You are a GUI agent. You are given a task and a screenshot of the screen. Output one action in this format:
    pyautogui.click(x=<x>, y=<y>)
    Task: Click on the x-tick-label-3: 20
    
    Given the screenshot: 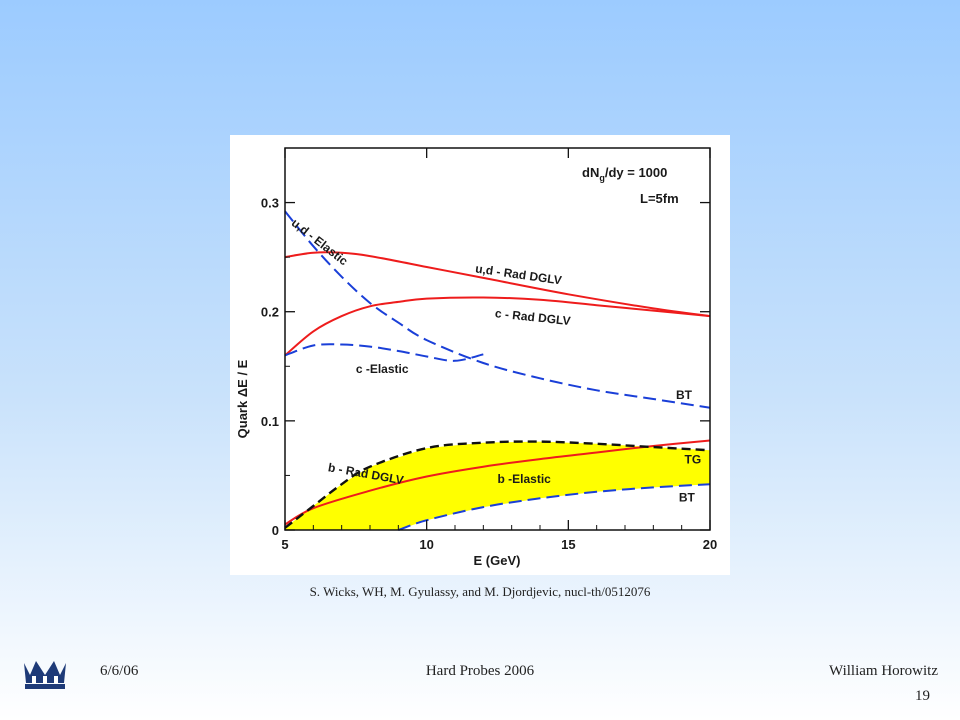 What is the action you would take?
    pyautogui.click(x=710, y=544)
    